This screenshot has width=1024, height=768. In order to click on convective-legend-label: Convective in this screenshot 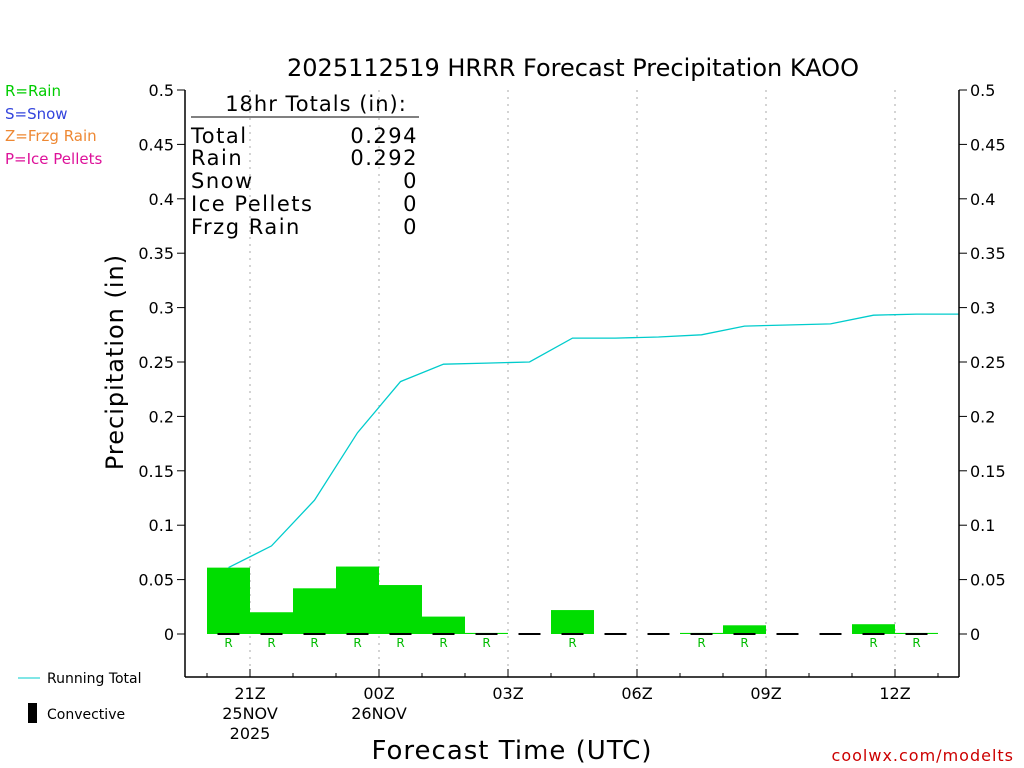, I will do `click(86, 715)`.